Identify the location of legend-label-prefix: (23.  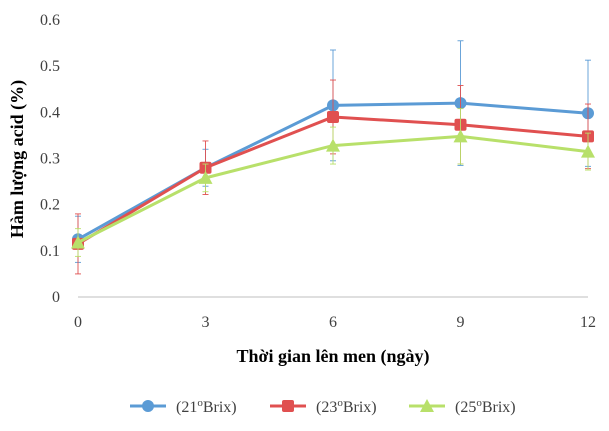
(326, 407).